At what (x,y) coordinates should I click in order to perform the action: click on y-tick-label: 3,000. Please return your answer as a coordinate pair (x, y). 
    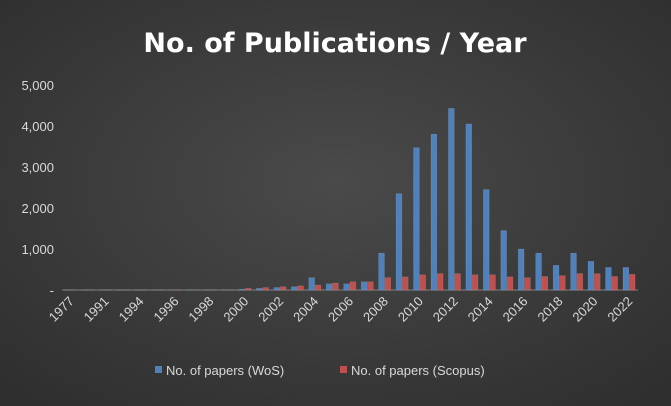
    Looking at the image, I should click on (37, 167).